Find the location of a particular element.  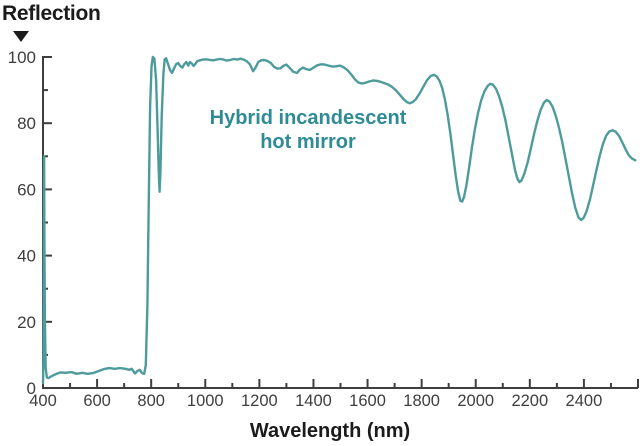

x-tick-label: 1000 is located at coordinates (205, 401).